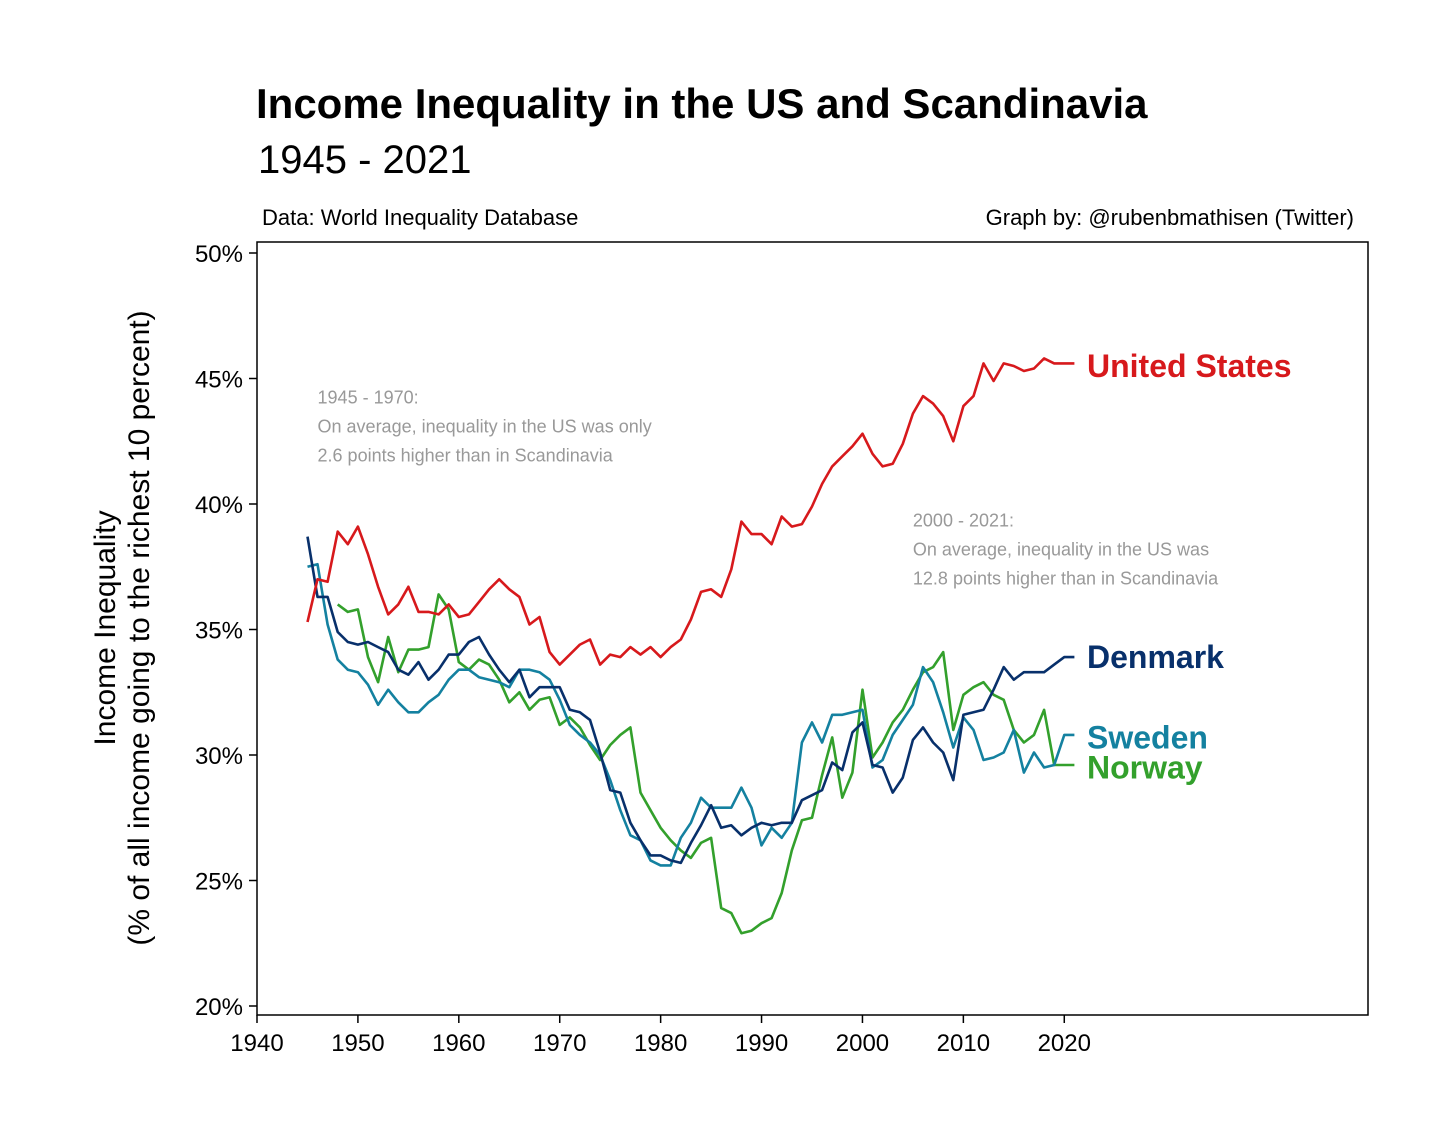 This screenshot has height=1144, width=1456. What do you see at coordinates (219, 505) in the screenshot?
I see `y-tick-label: 40%` at bounding box center [219, 505].